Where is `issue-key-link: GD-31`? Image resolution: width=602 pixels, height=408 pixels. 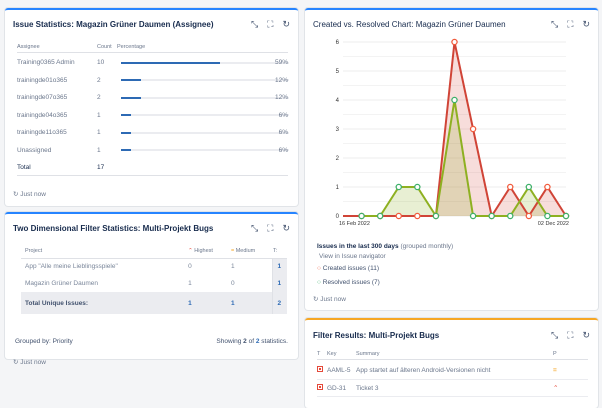
issue-key-link: GD-31 is located at coordinates (337, 388).